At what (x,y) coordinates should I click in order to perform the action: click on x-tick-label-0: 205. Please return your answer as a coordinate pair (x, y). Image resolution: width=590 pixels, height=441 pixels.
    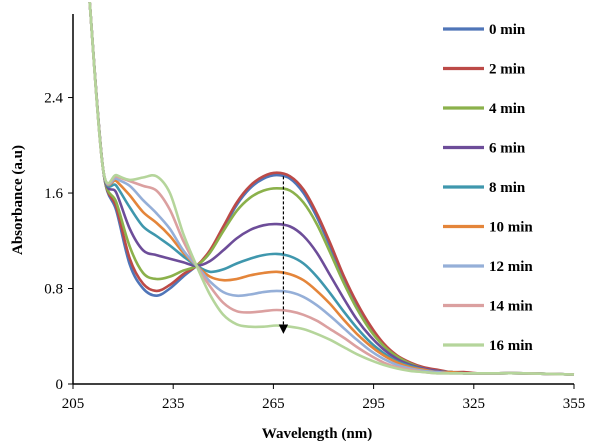
    Looking at the image, I should click on (73, 404).